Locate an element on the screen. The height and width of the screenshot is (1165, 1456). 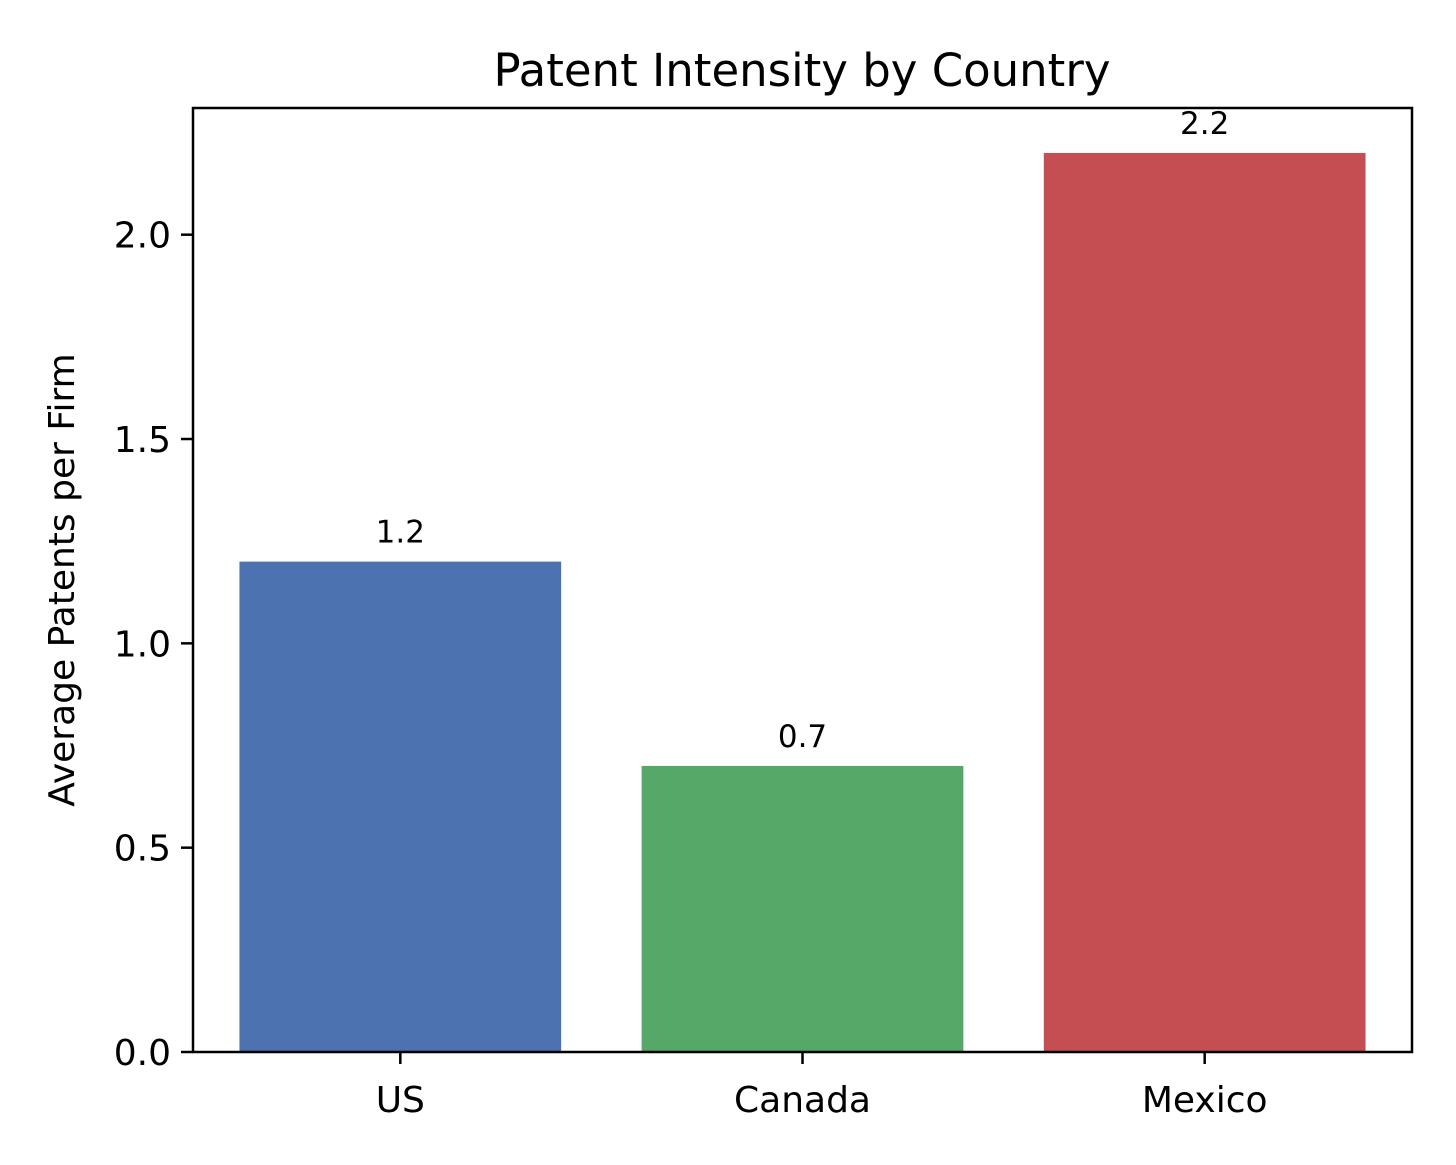
x-axis-ticks: US Canada Mexico is located at coordinates (822, 1086).